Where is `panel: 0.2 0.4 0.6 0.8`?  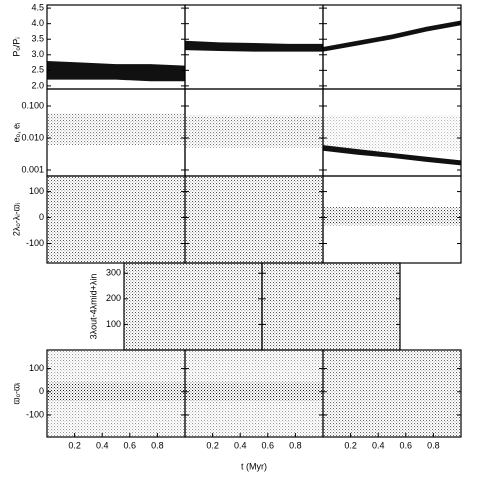 panel: 0.2 0.4 0.6 0.8 is located at coordinates (392, 399).